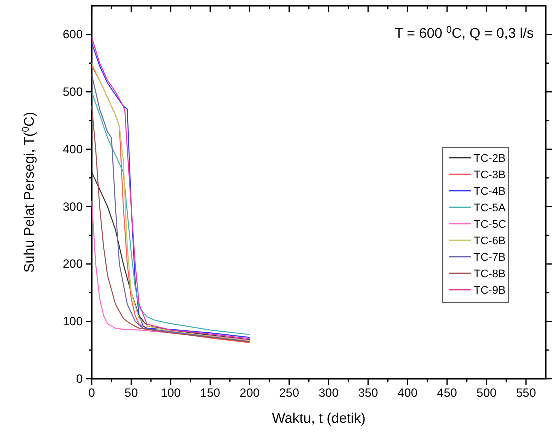  What do you see at coordinates (490, 225) in the screenshot?
I see `legend-label: TC-5C` at bounding box center [490, 225].